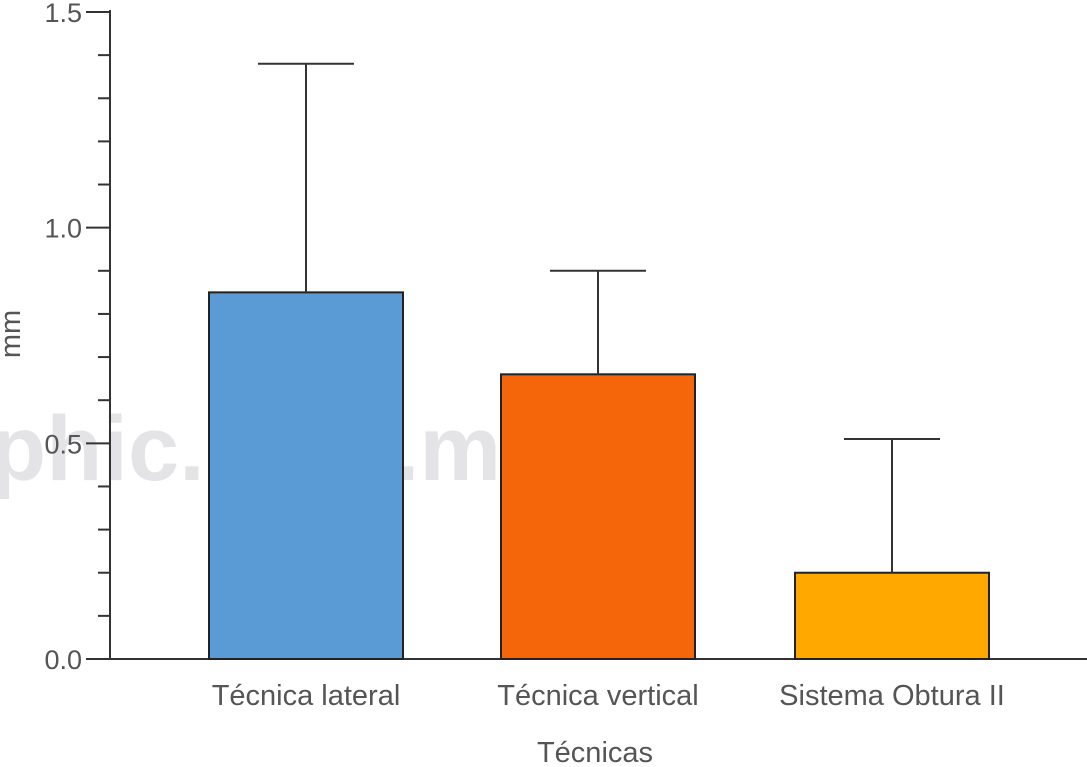 The height and width of the screenshot is (767, 1087). I want to click on y-tick-label: 0.0, so click(63, 660).